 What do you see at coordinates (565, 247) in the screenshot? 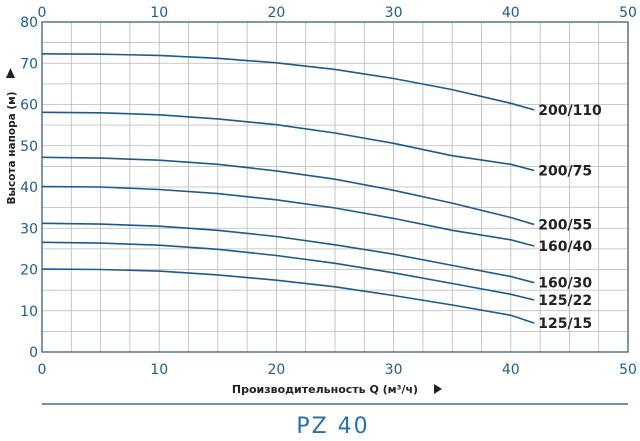
I see `series-label-160-40: 160/40` at bounding box center [565, 247].